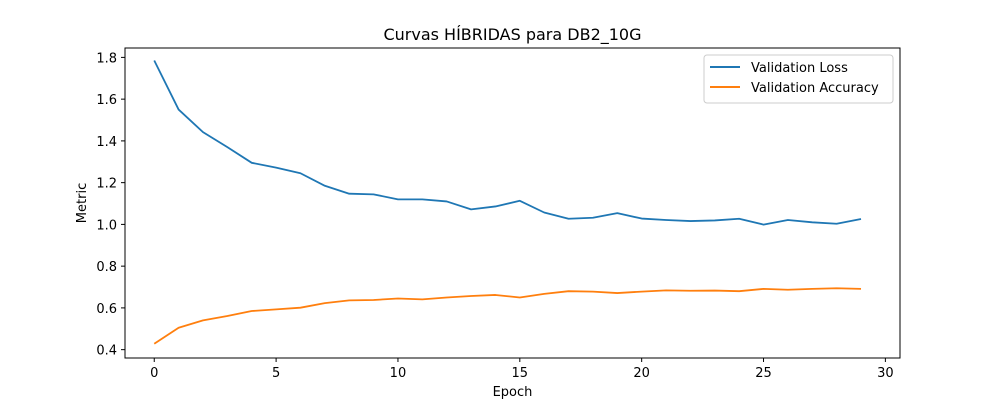 This screenshot has width=1000, height=404. I want to click on y-tick-label: 1.8, so click(106, 58).